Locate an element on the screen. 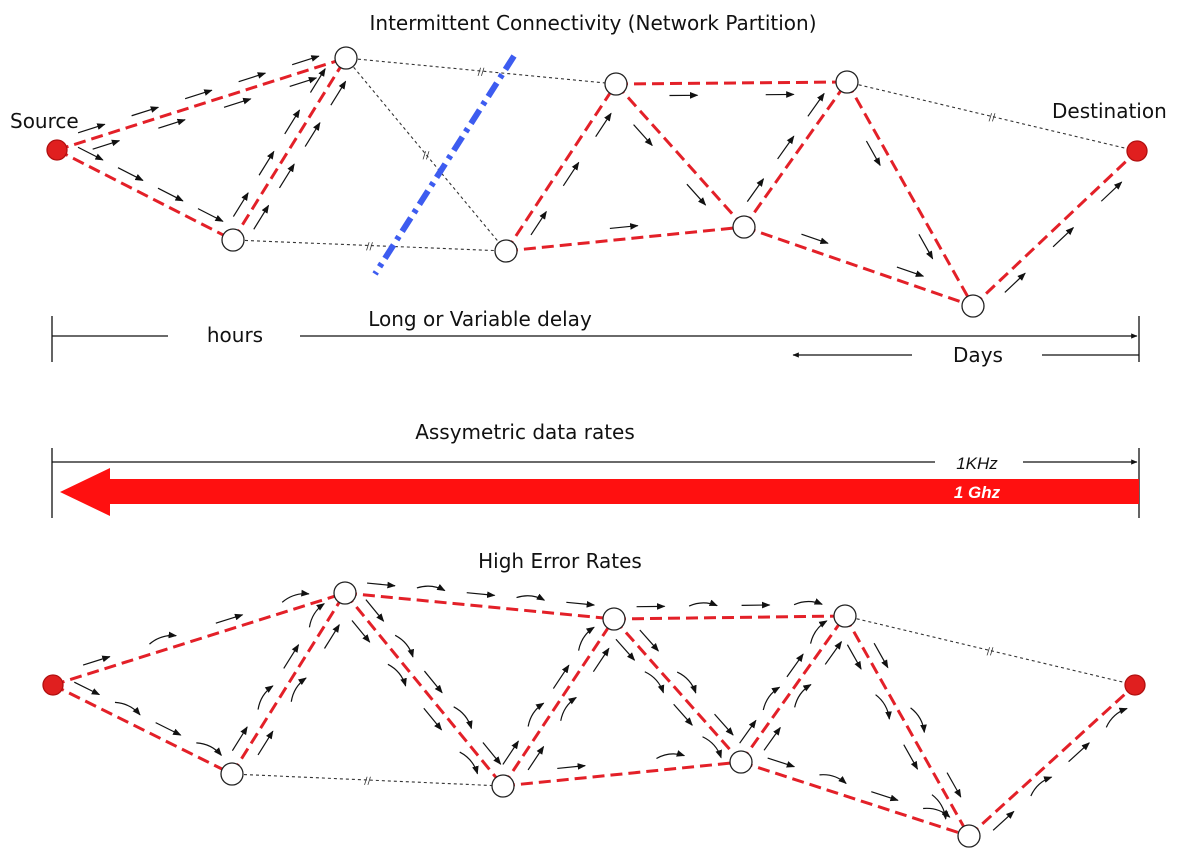 This screenshot has width=1190, height=848. label-source: Source is located at coordinates (44, 121).